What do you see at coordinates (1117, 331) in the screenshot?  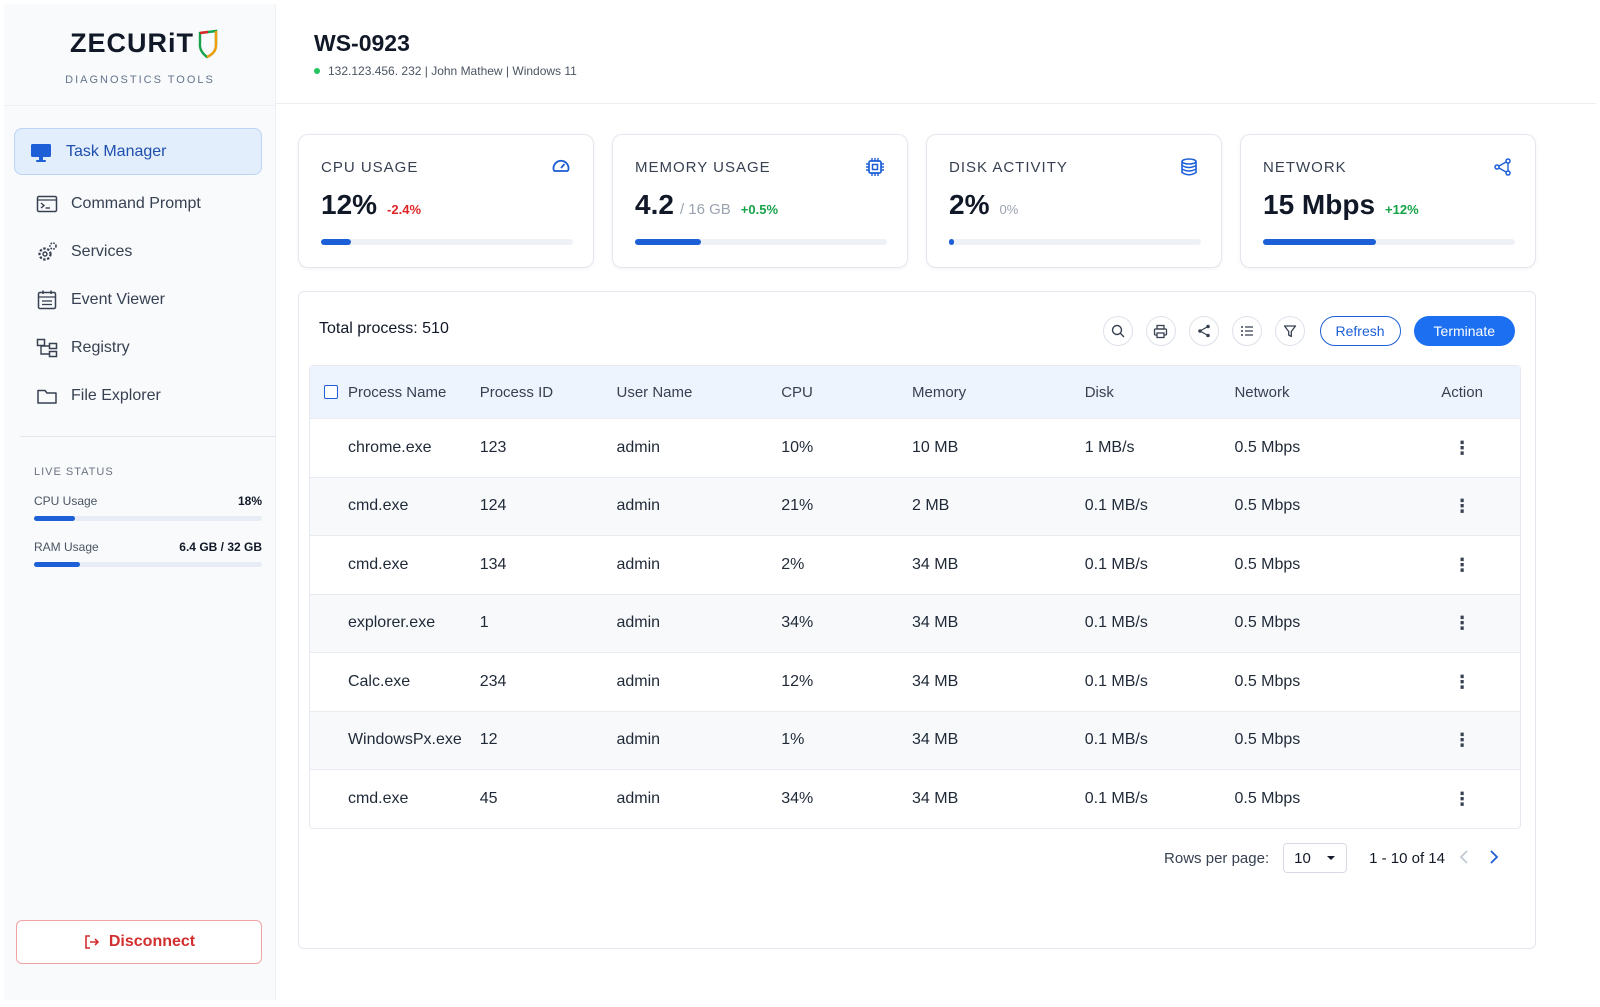 I see `search-button` at bounding box center [1117, 331].